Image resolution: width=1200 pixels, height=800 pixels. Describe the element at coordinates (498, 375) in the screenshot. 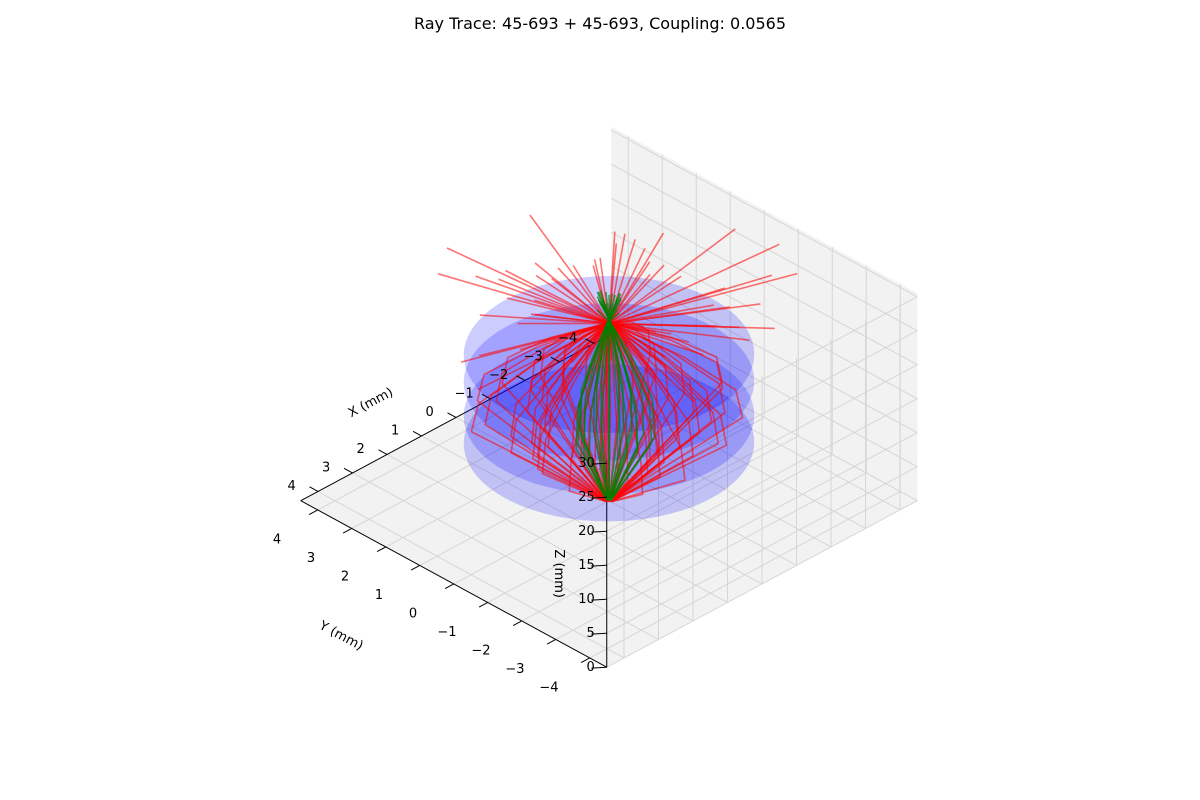

I see `x-tick-label: −2` at that location.